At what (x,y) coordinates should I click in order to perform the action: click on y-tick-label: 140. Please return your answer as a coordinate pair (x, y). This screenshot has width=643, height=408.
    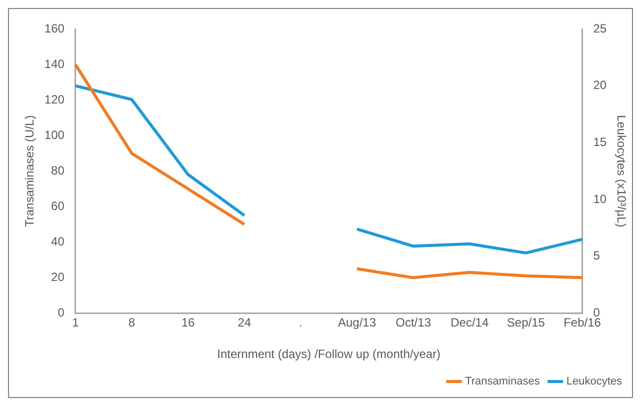
    Looking at the image, I should click on (54, 63).